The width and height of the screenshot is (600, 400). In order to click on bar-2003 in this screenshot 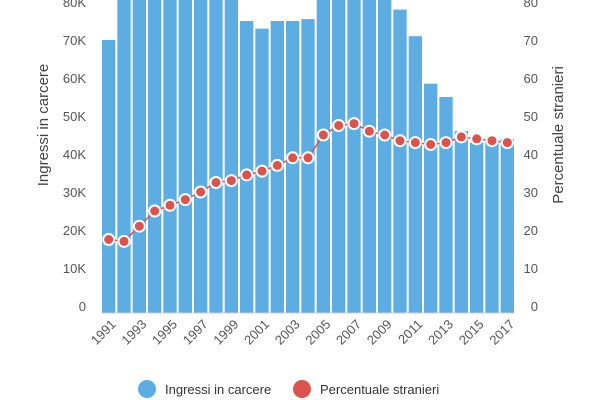, I will do `click(293, 167)`.